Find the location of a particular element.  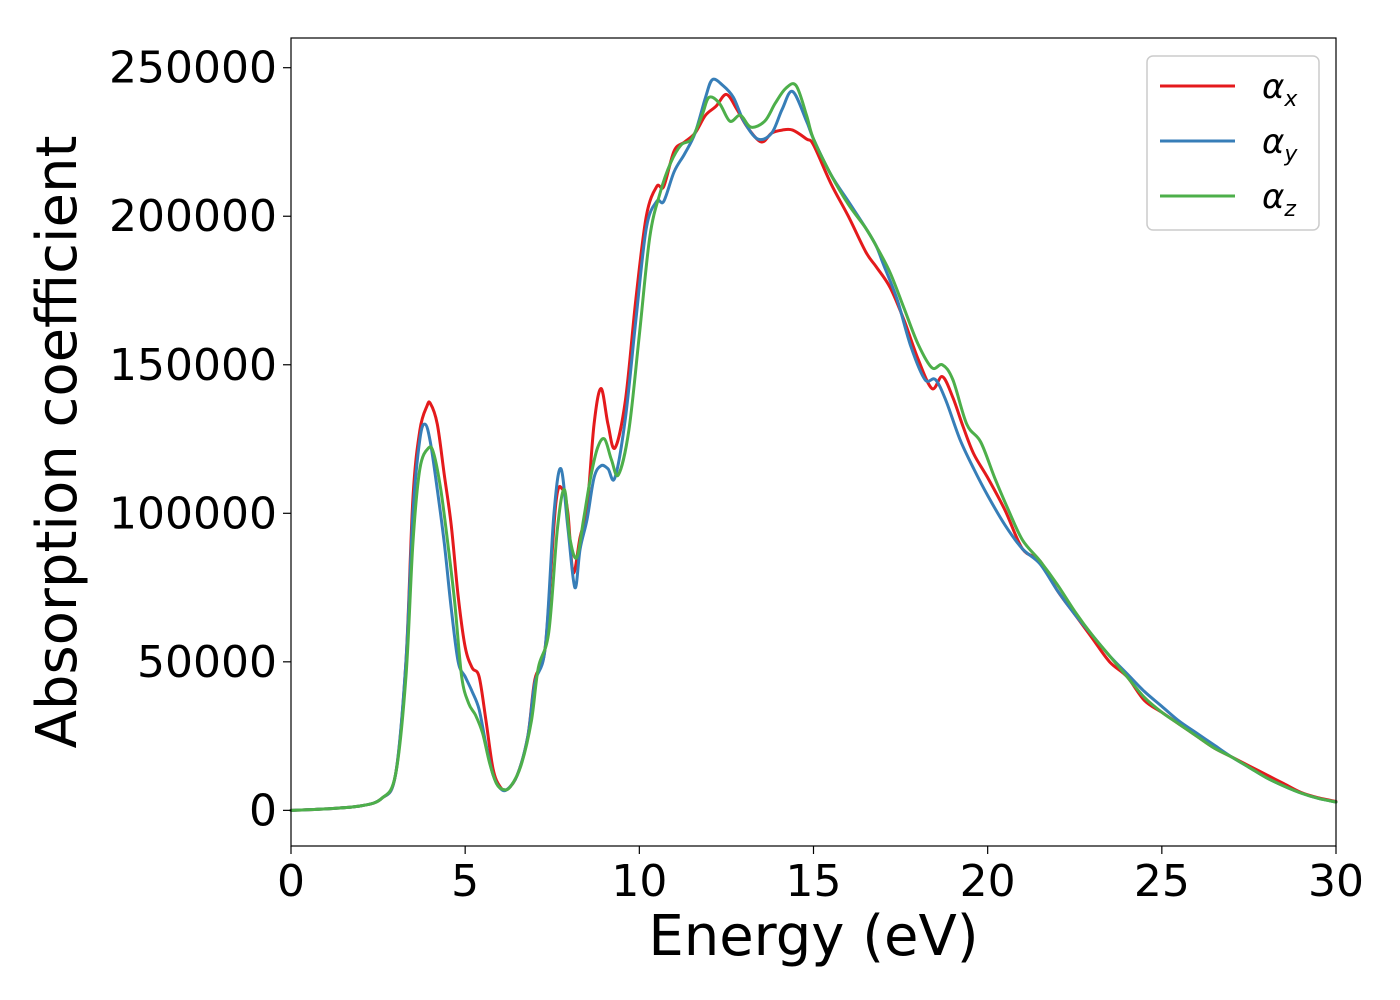

y-tick-label: 200000 is located at coordinates (193, 216).